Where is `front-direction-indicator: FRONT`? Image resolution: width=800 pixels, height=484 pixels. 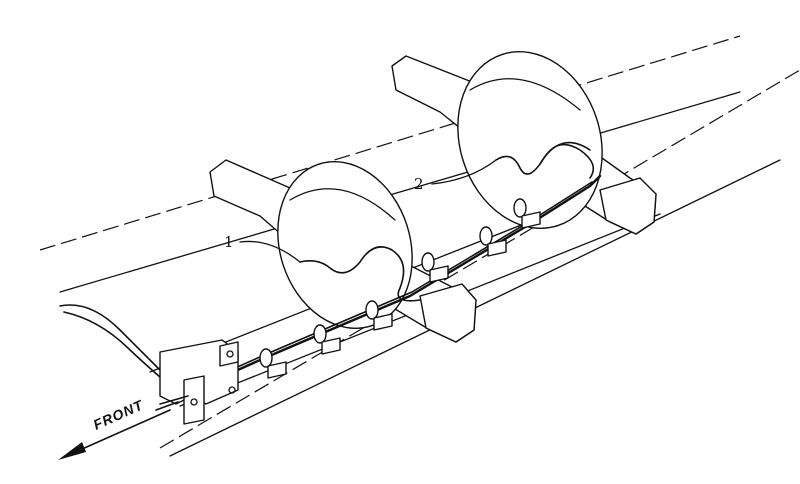 front-direction-indicator: FRONT is located at coordinates (114, 428).